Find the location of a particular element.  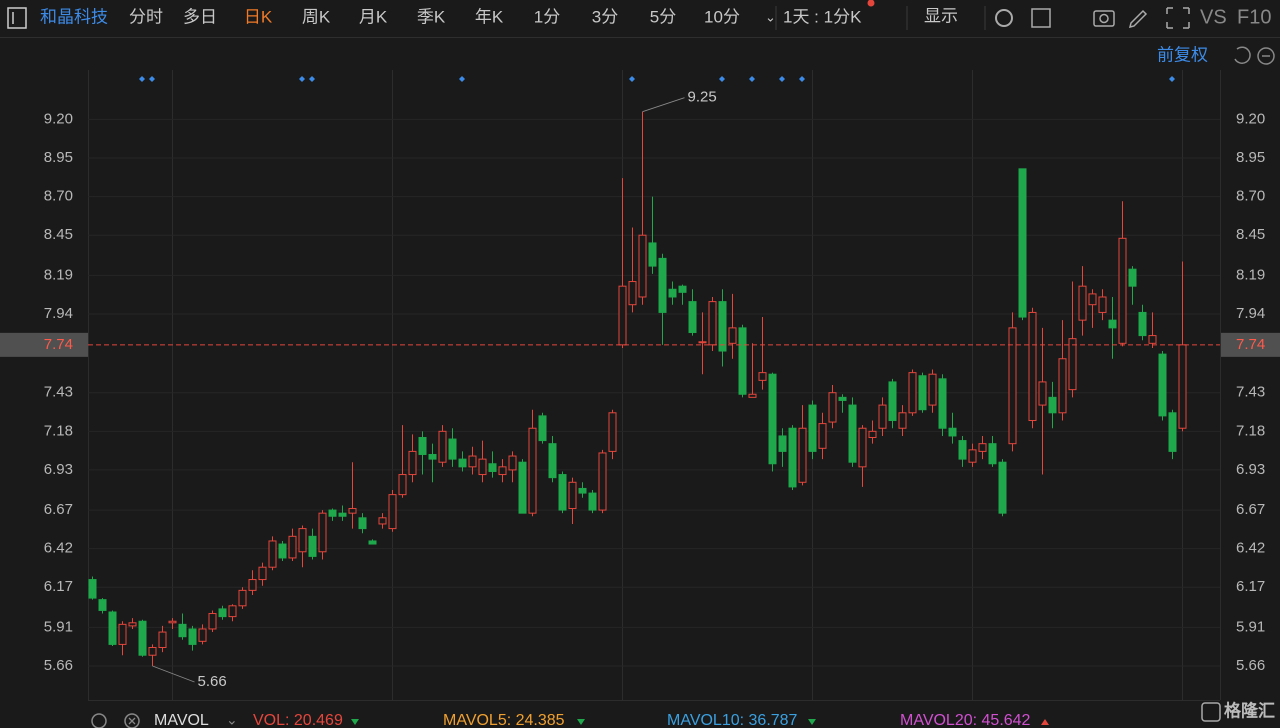

y-tick-label-right: 8.70 is located at coordinates (1250, 196).